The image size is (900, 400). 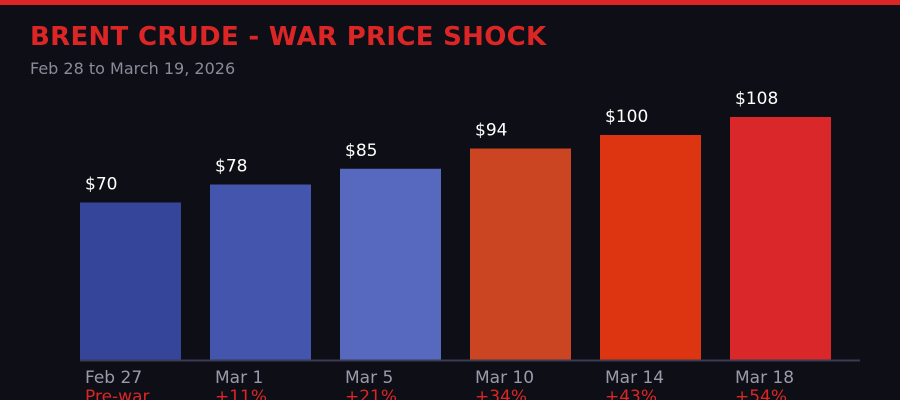 What do you see at coordinates (504, 378) in the screenshot?
I see `x-tick-label: Mar 10` at bounding box center [504, 378].